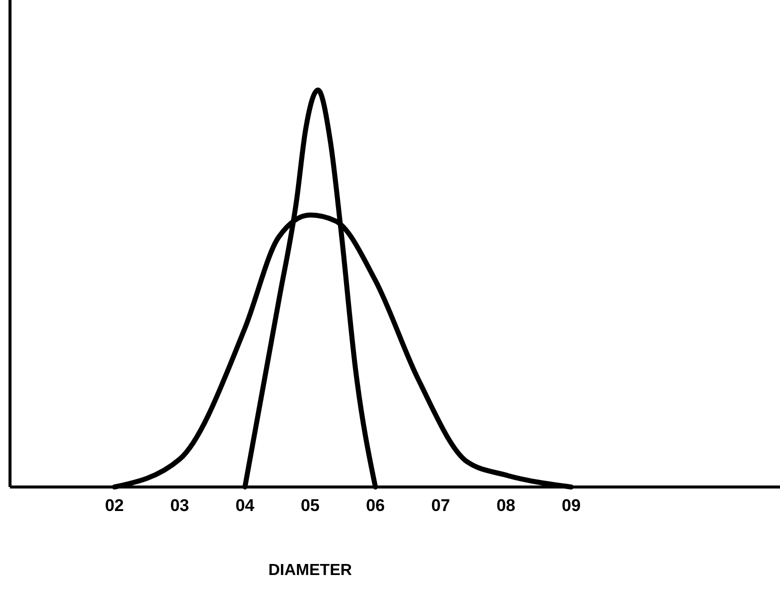 This screenshot has height=597, width=780. Describe the element at coordinates (310, 570) in the screenshot. I see `x-axis-title: DIAMETER` at that location.